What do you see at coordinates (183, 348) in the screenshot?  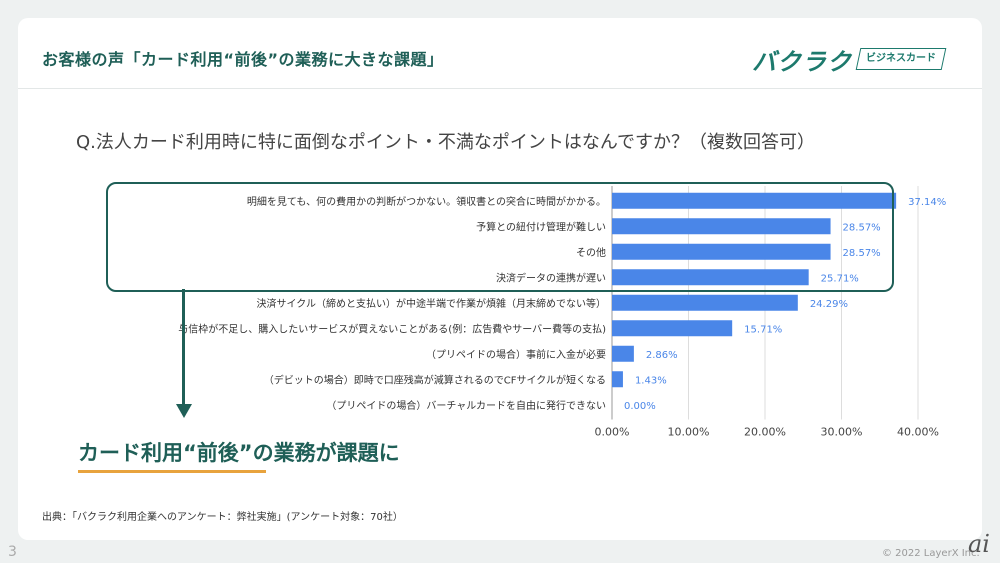 I see `arrow-line` at bounding box center [183, 348].